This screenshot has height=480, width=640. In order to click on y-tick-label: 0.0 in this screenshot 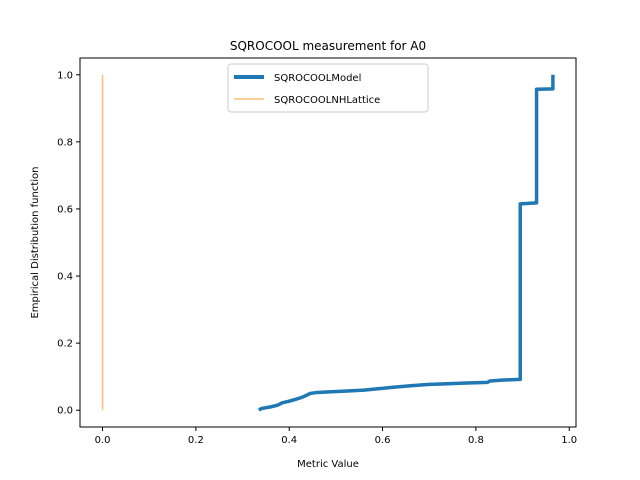, I will do `click(65, 411)`.